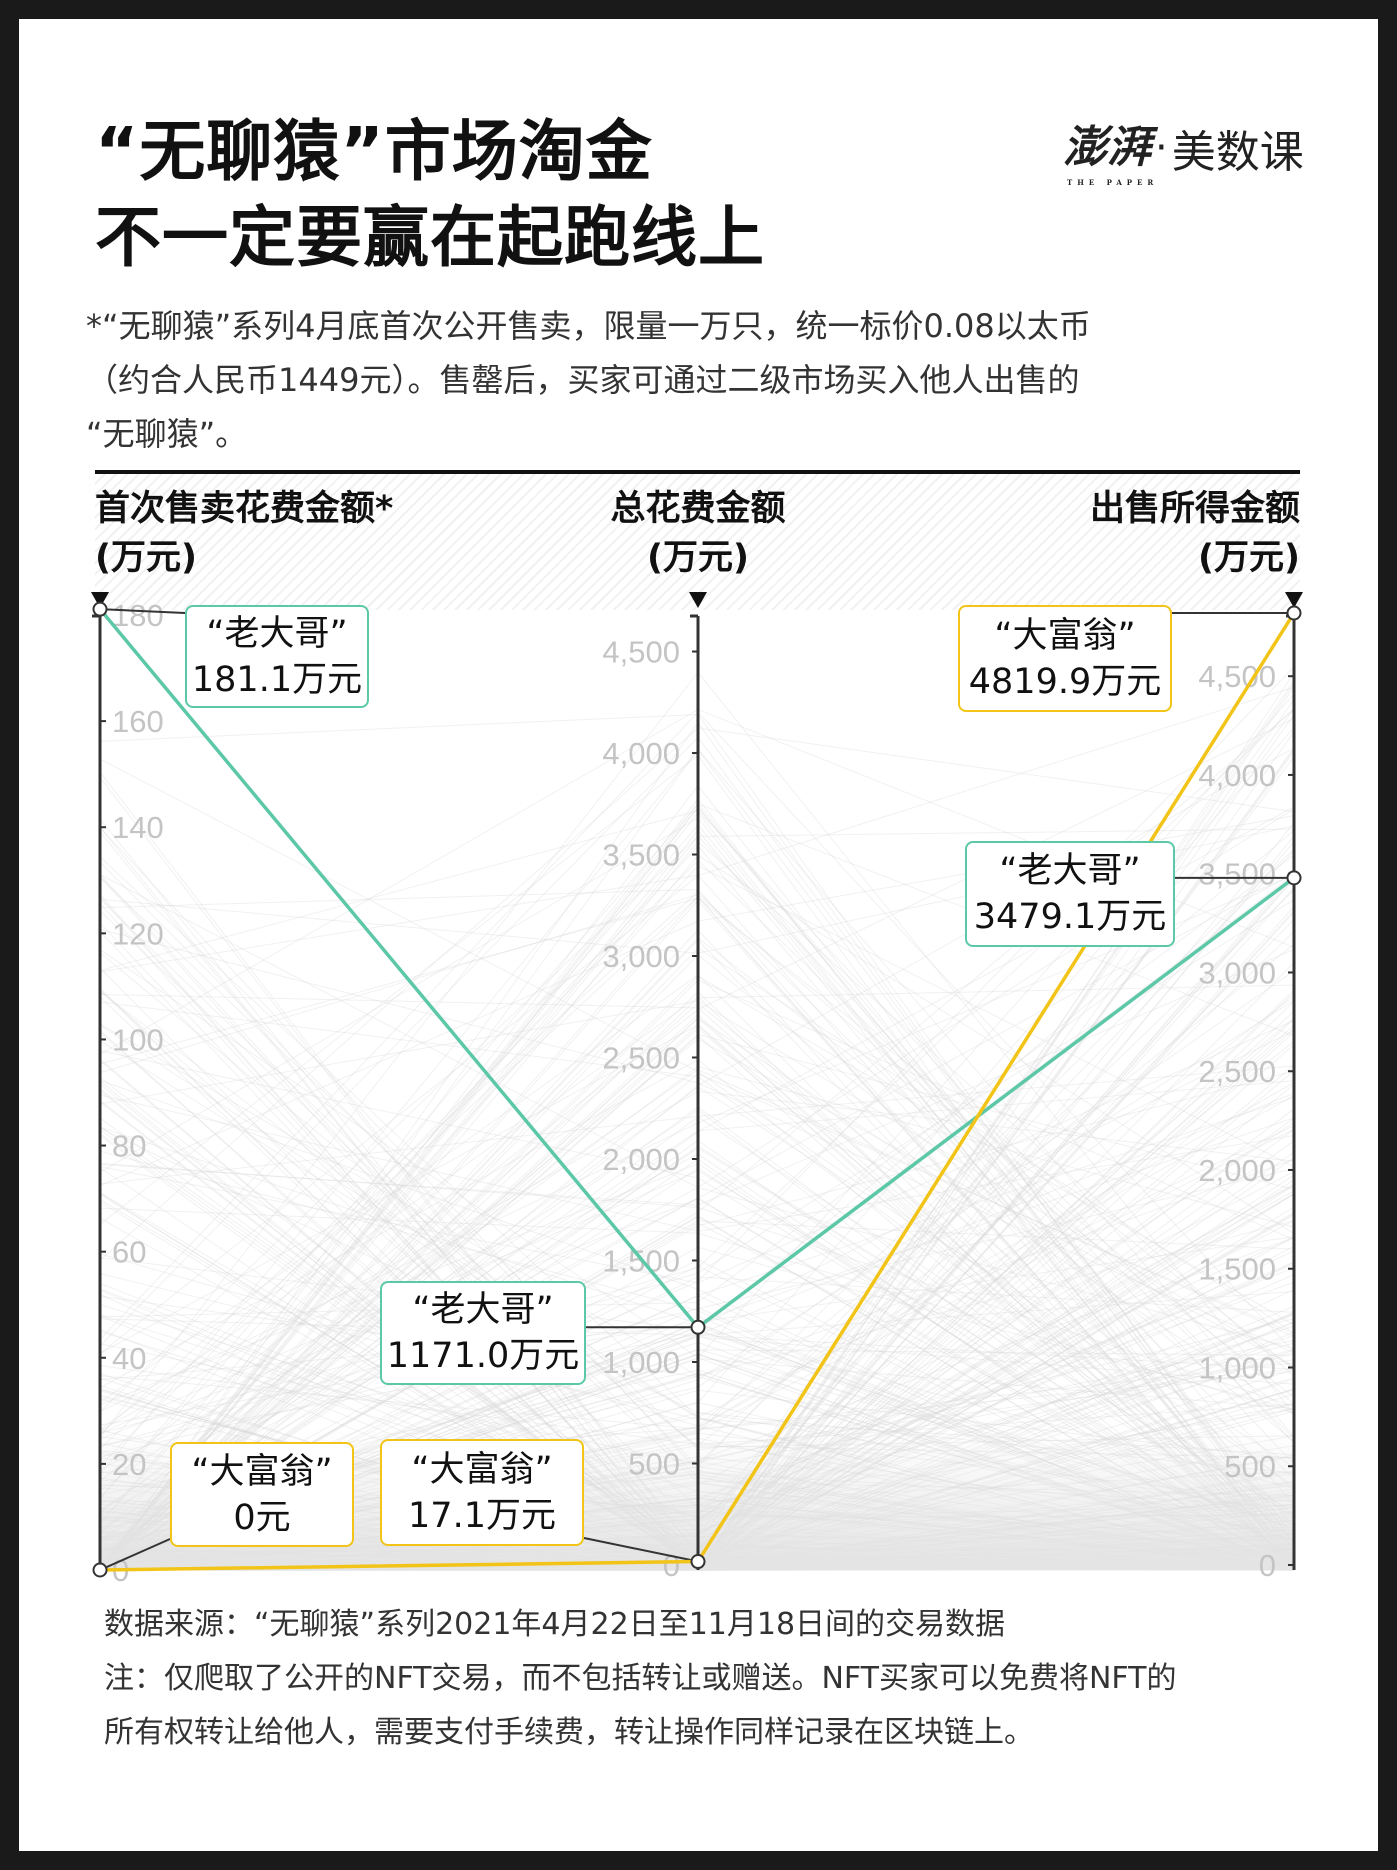 The width and height of the screenshot is (1397, 1870). I want to click on logo-section: 美数课, so click(1237, 152).